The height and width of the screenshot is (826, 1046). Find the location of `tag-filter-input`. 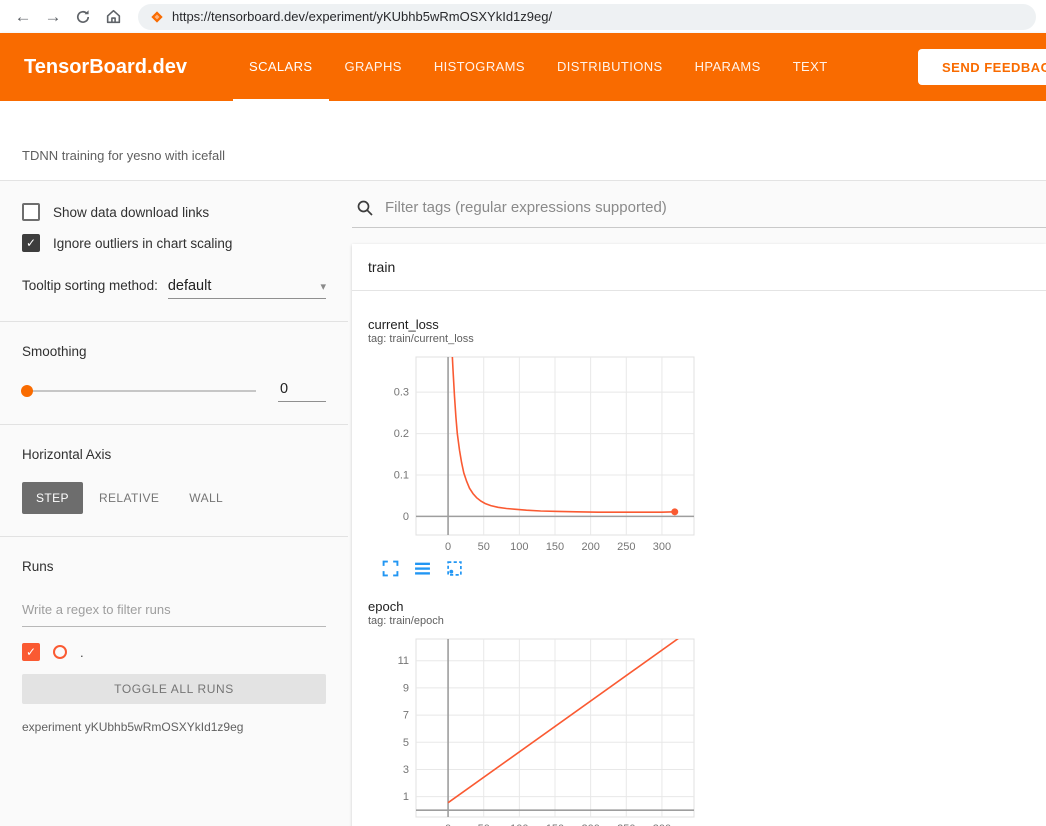

tag-filter-input is located at coordinates (714, 207).